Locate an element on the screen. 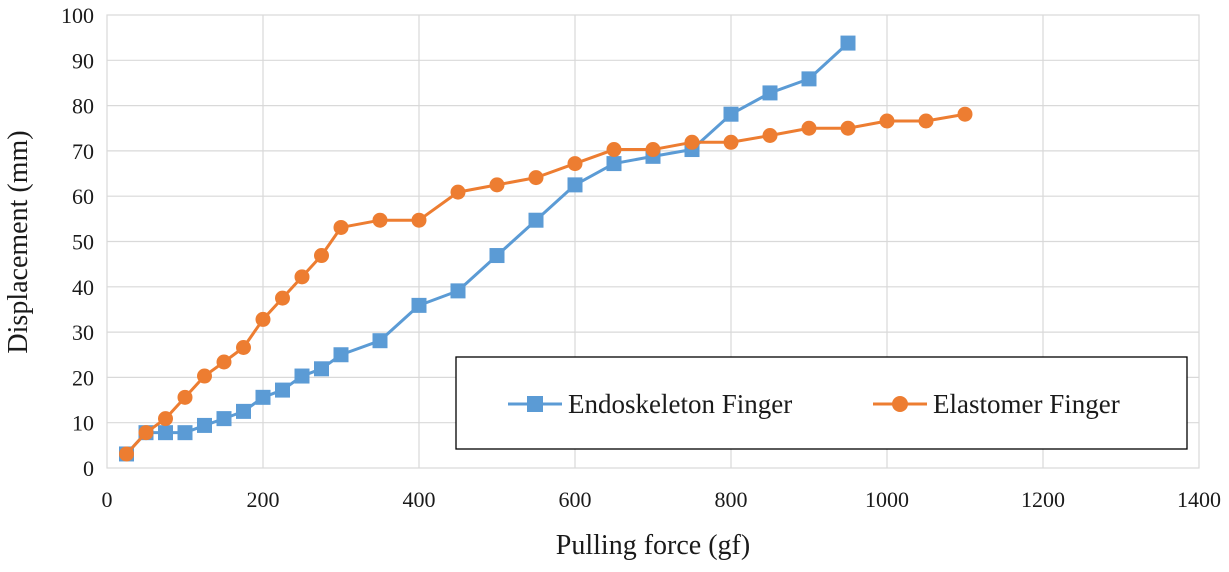 The image size is (1229, 572). y-tick-label: 60 is located at coordinates (83, 196).